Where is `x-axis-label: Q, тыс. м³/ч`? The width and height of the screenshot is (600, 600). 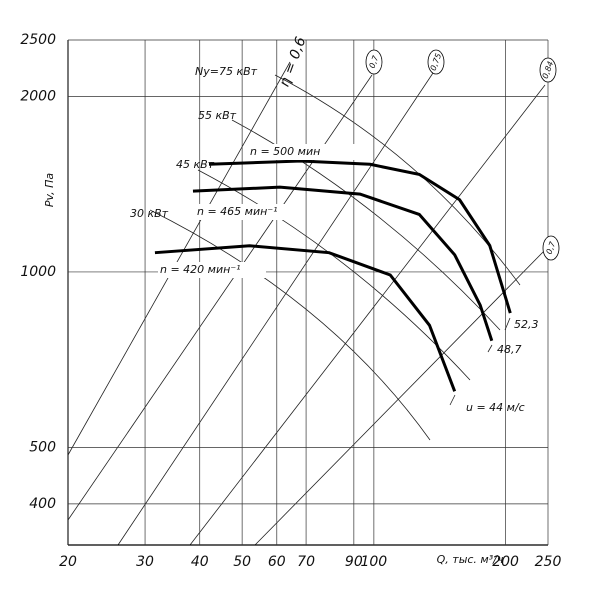 x-axis-label: Q, тыс. м³/ч is located at coordinates (470, 559).